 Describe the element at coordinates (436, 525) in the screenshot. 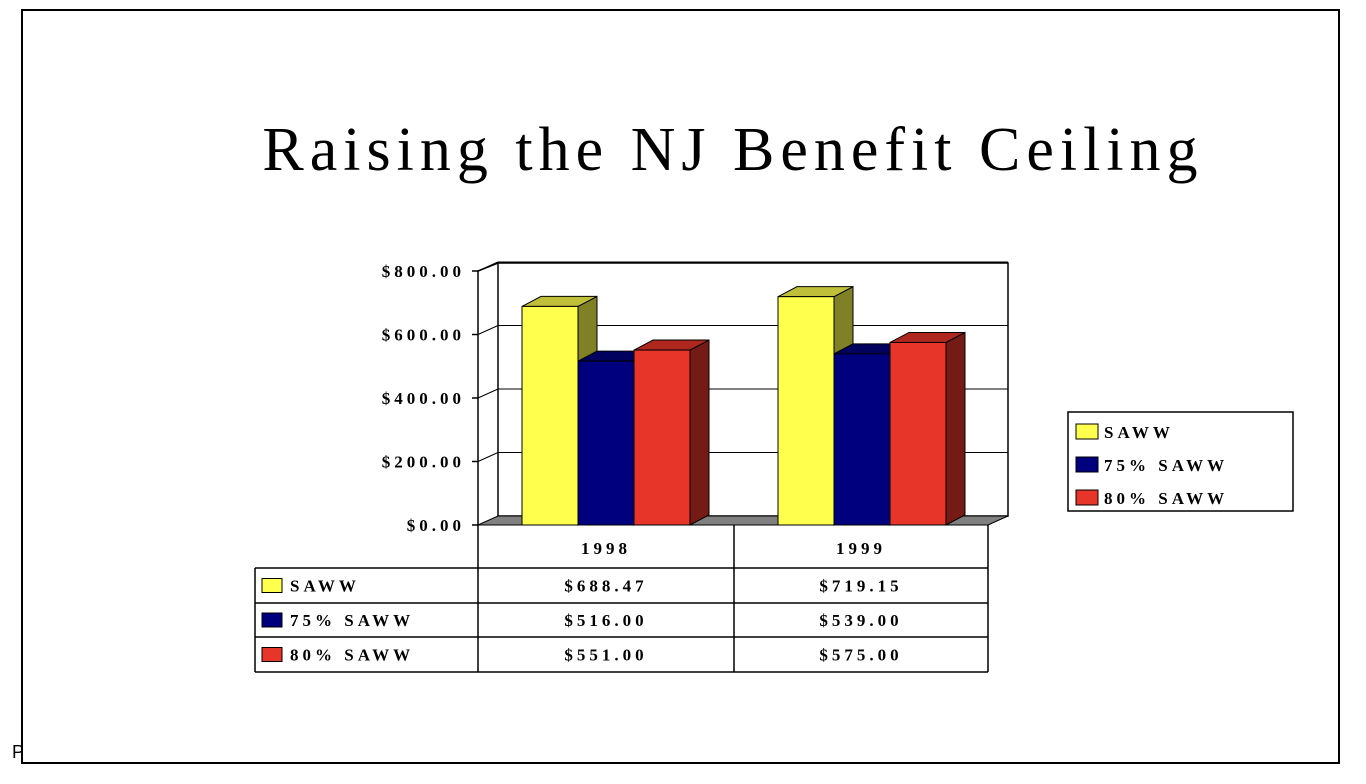

I see `y-tick-label: $0.00` at that location.